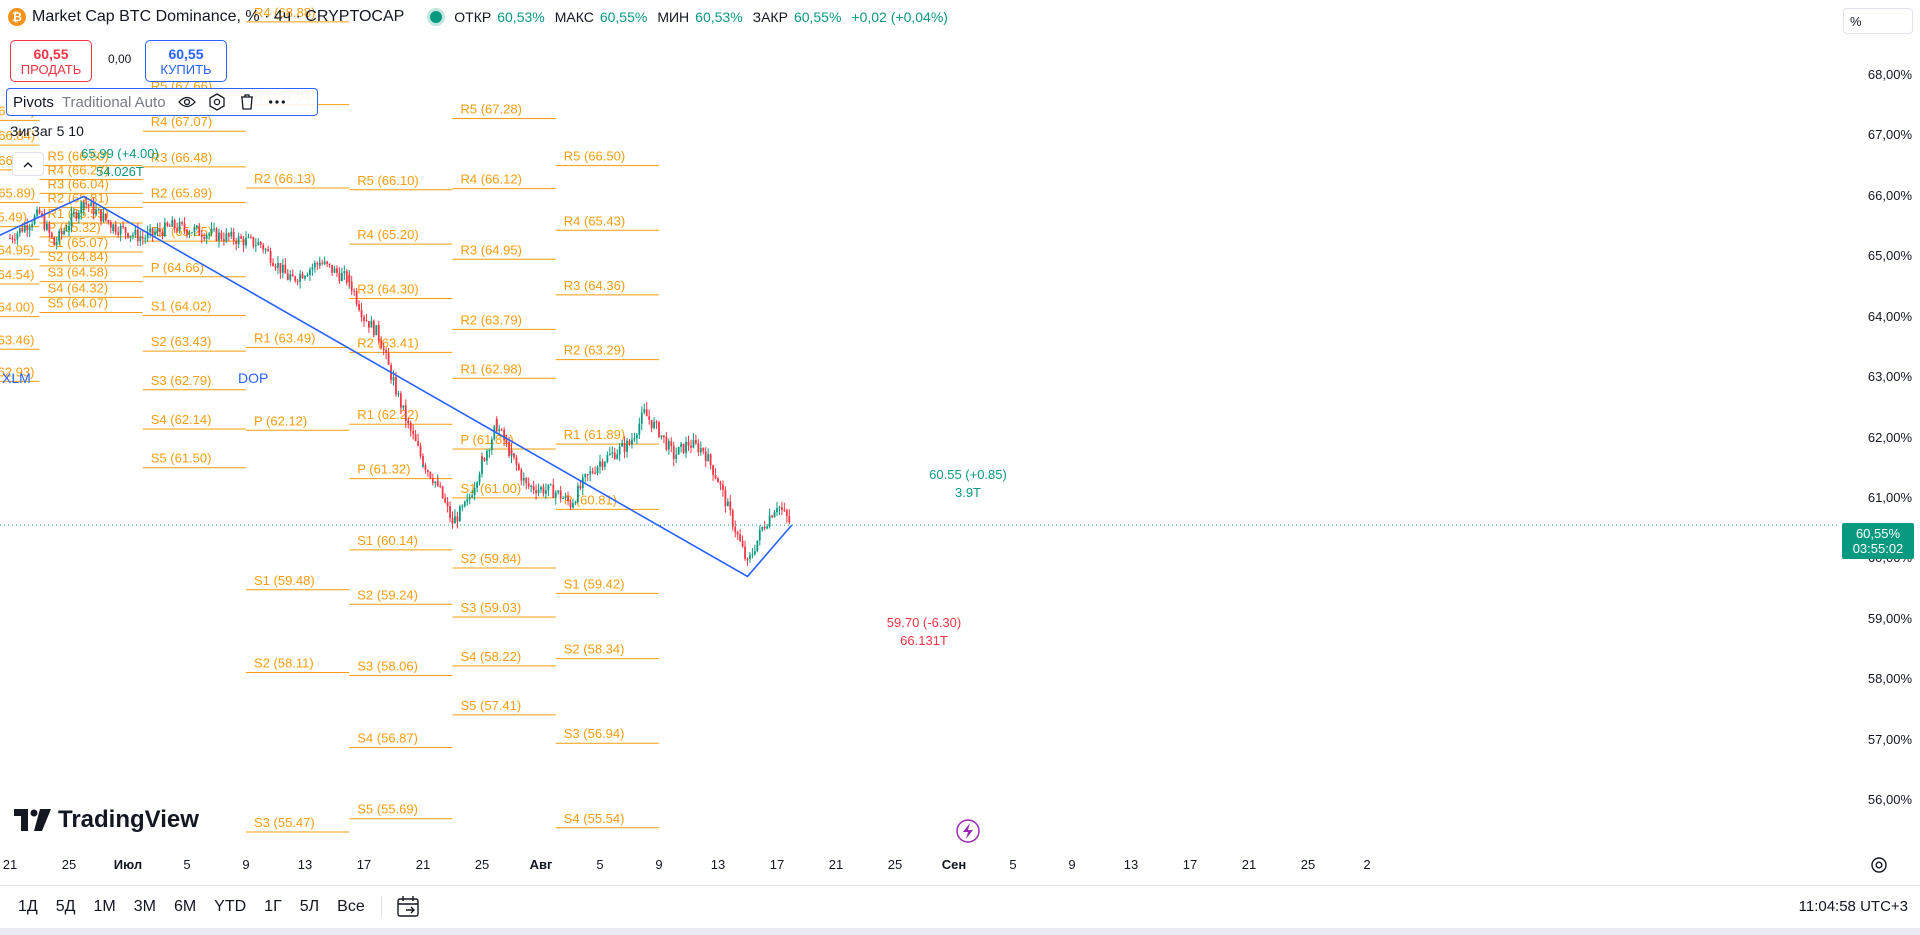 The width and height of the screenshot is (1920, 935). I want to click on unit-selector: %, so click(1878, 21).